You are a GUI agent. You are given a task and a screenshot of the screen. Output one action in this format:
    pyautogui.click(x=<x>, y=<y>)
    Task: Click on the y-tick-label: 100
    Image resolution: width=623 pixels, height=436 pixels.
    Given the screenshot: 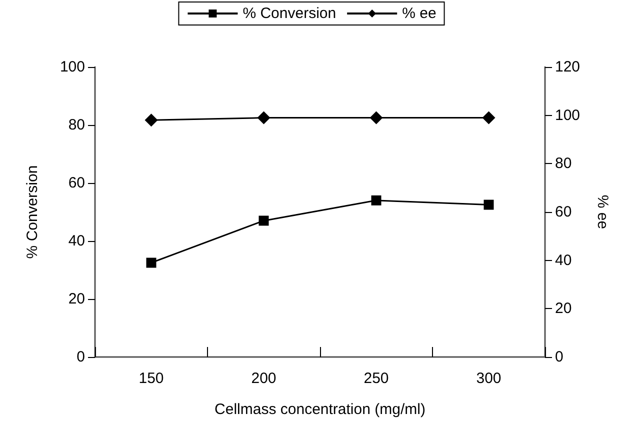 What is the action you would take?
    pyautogui.click(x=72, y=67)
    